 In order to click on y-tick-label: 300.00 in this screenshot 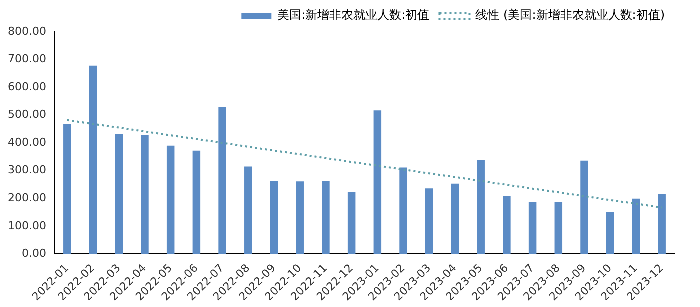, I will do `click(27, 170)`.